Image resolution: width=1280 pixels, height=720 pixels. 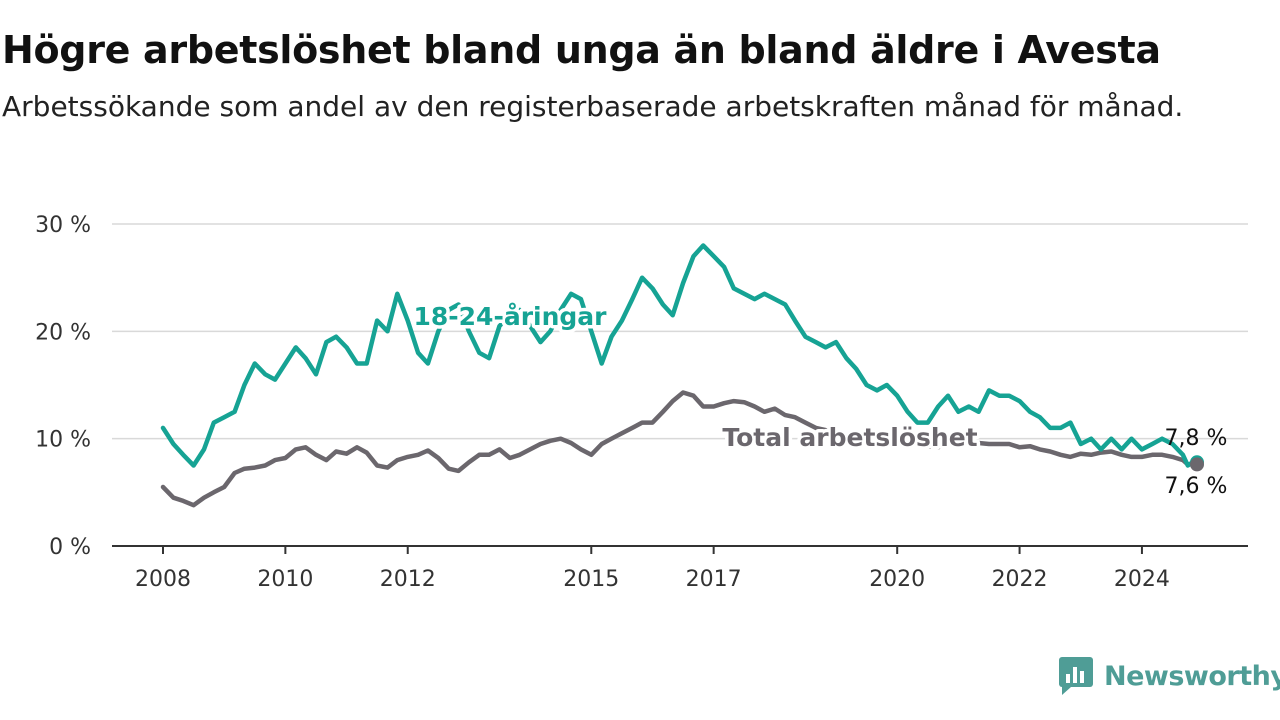 What do you see at coordinates (63, 225) in the screenshot?
I see `y-tick-label: 30 %` at bounding box center [63, 225].